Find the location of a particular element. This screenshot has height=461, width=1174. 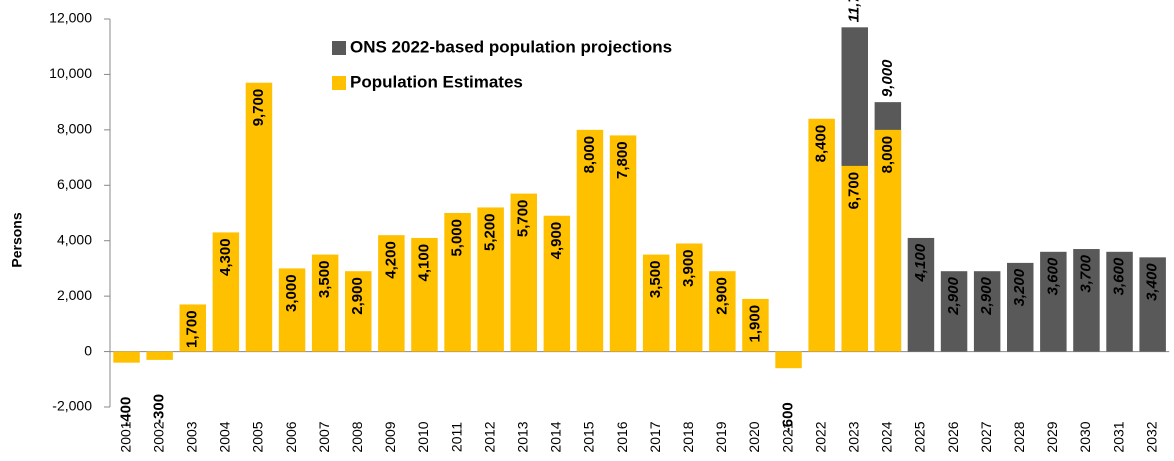

x-tick-label: 2011 is located at coordinates (456, 437).